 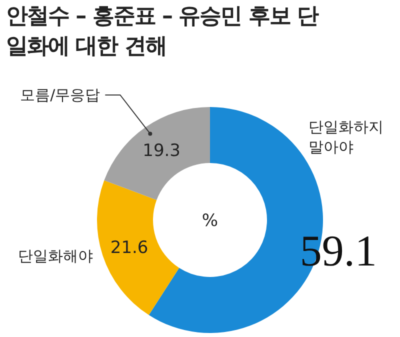 I want to click on title: 안철수 – 홍준표 – 유승민 후보 단일화에 대한 견해, so click(x=163, y=32).